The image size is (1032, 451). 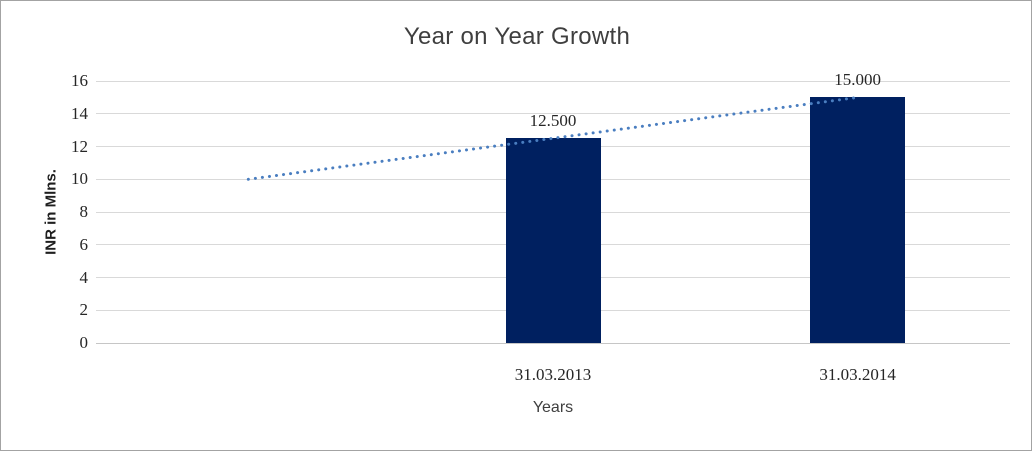 What do you see at coordinates (79, 179) in the screenshot?
I see `y-axis-tick-label: 10` at bounding box center [79, 179].